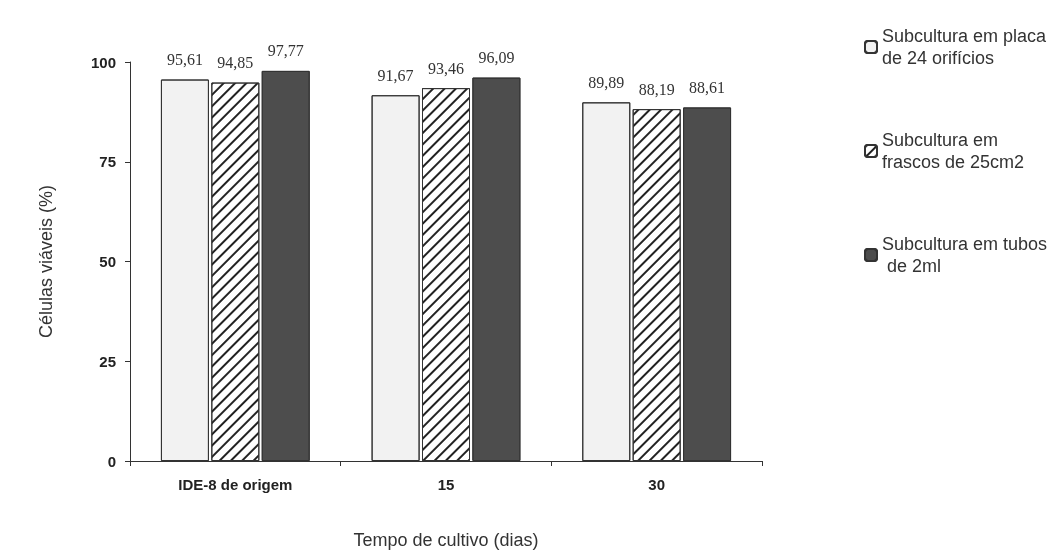  I want to click on data-label: 91,67, so click(395, 75).